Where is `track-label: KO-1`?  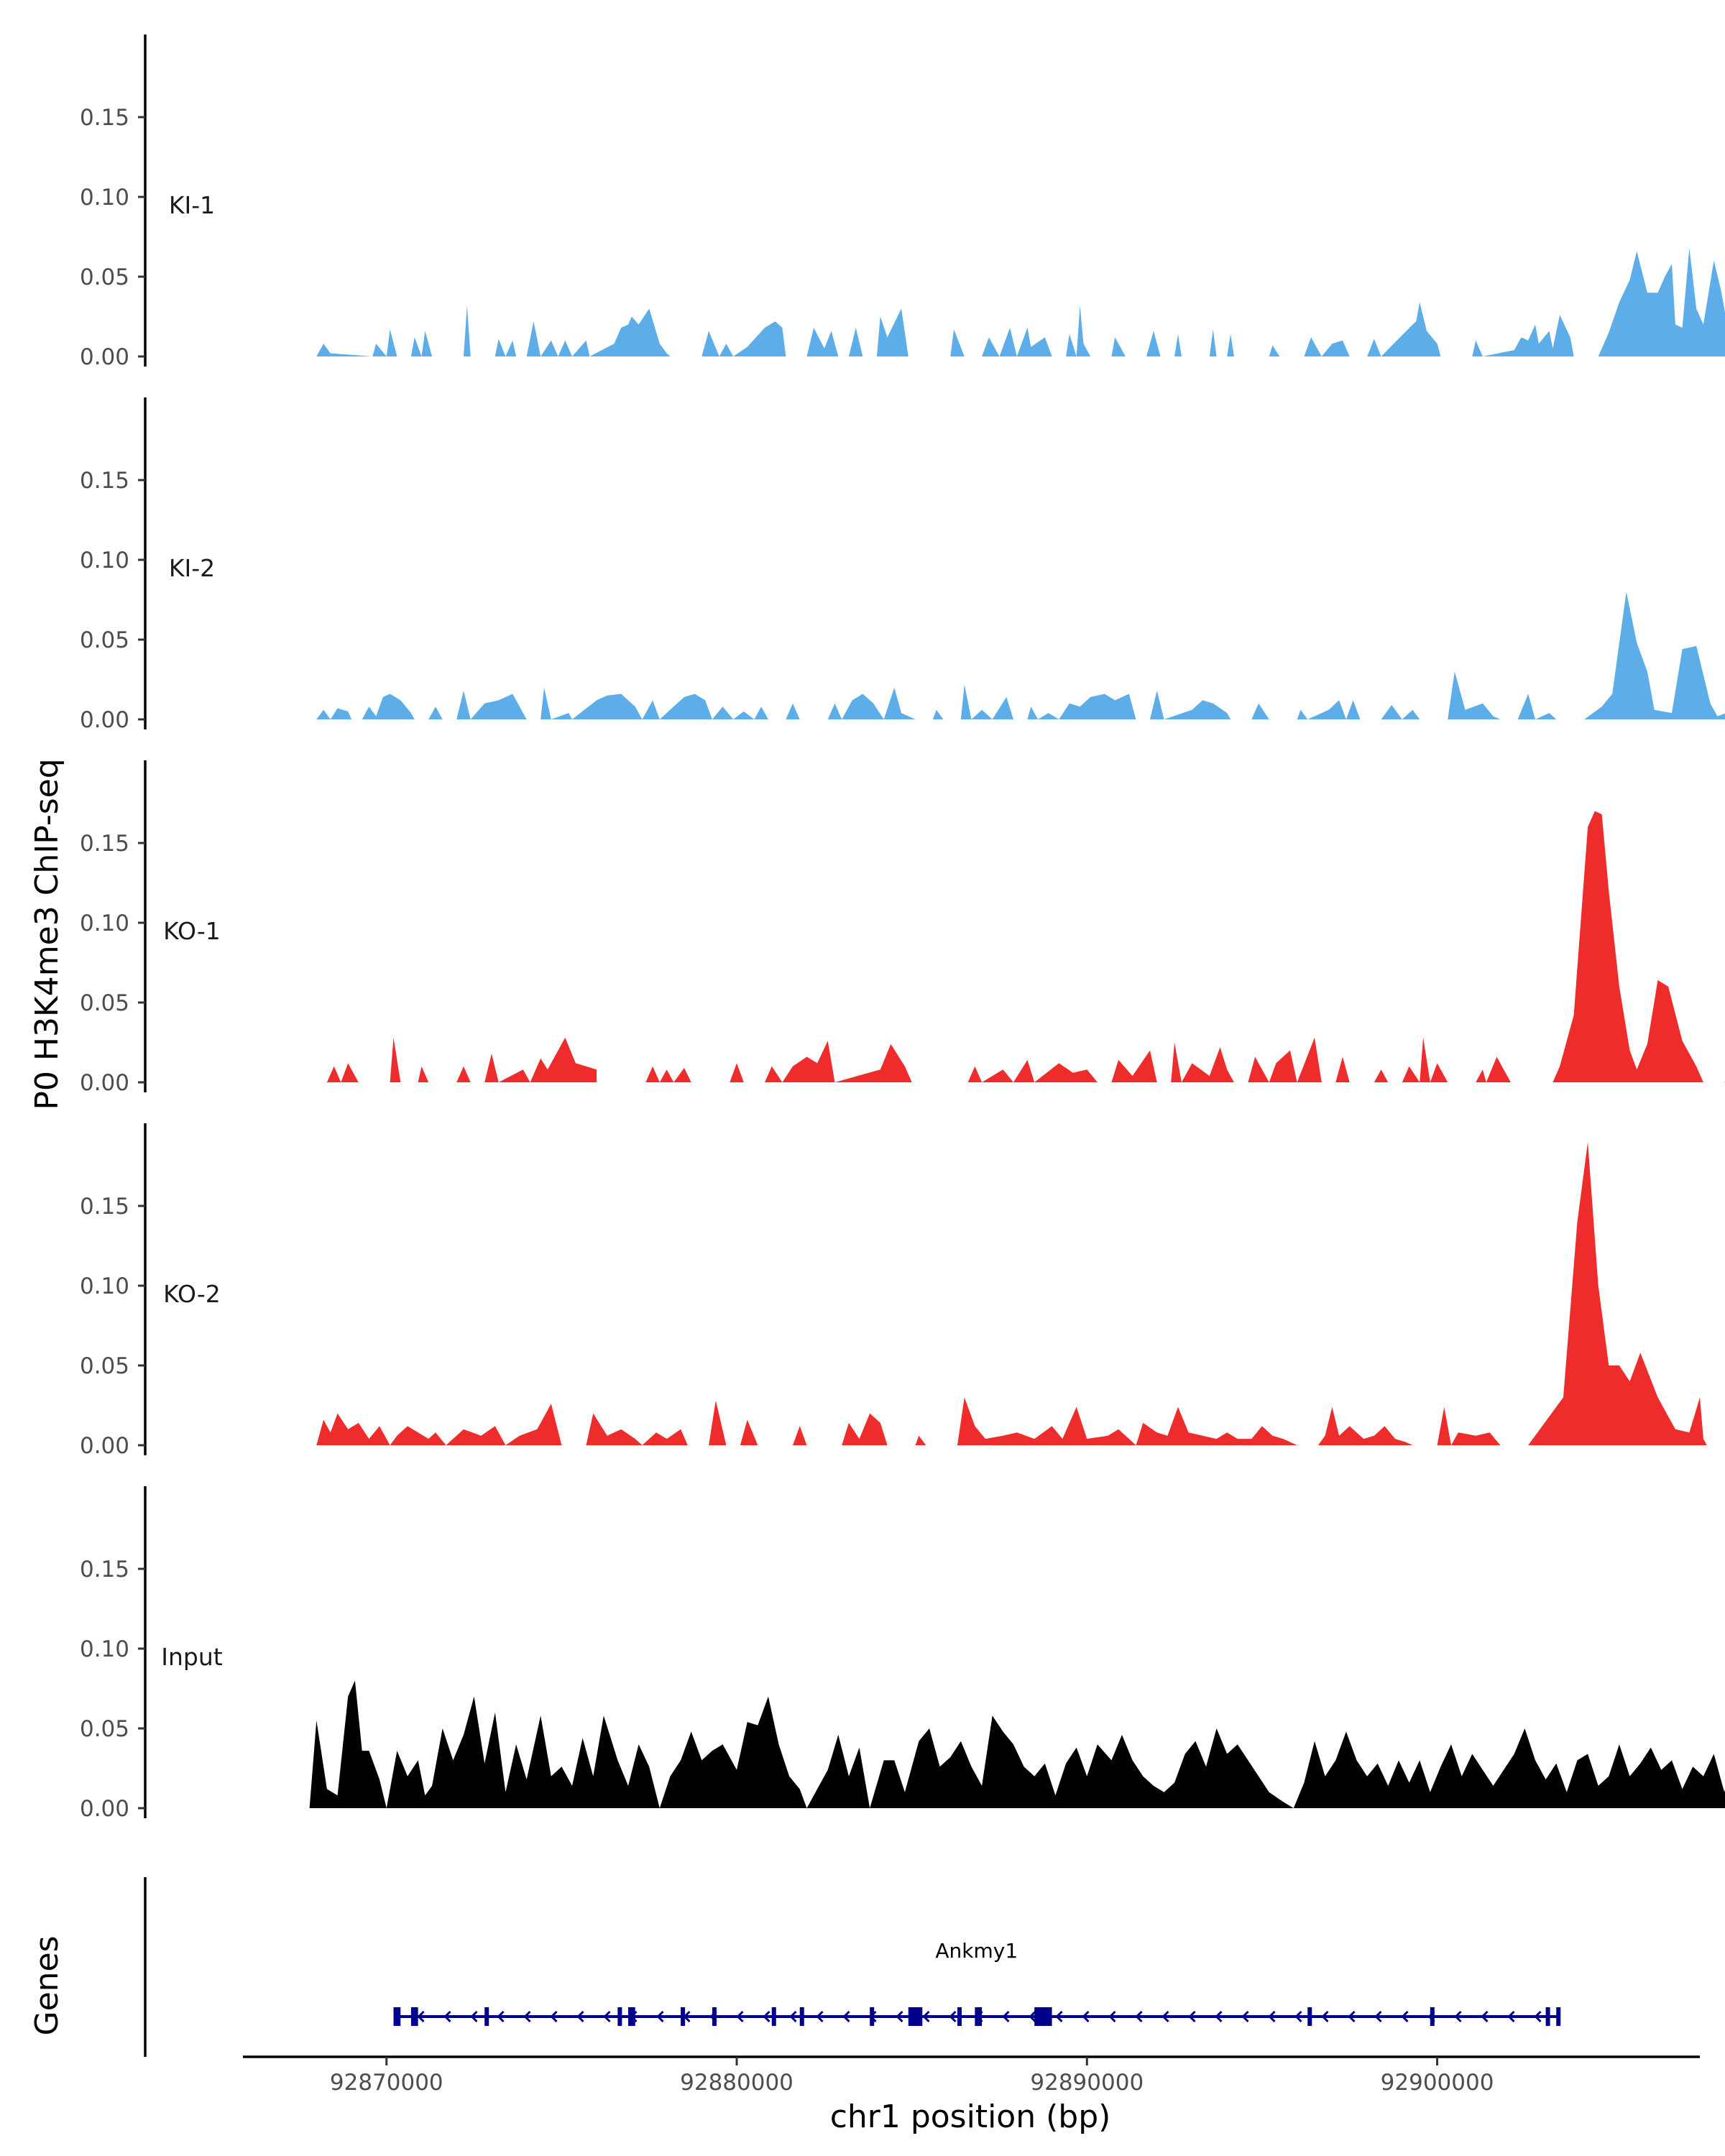 track-label: KO-1 is located at coordinates (192, 931).